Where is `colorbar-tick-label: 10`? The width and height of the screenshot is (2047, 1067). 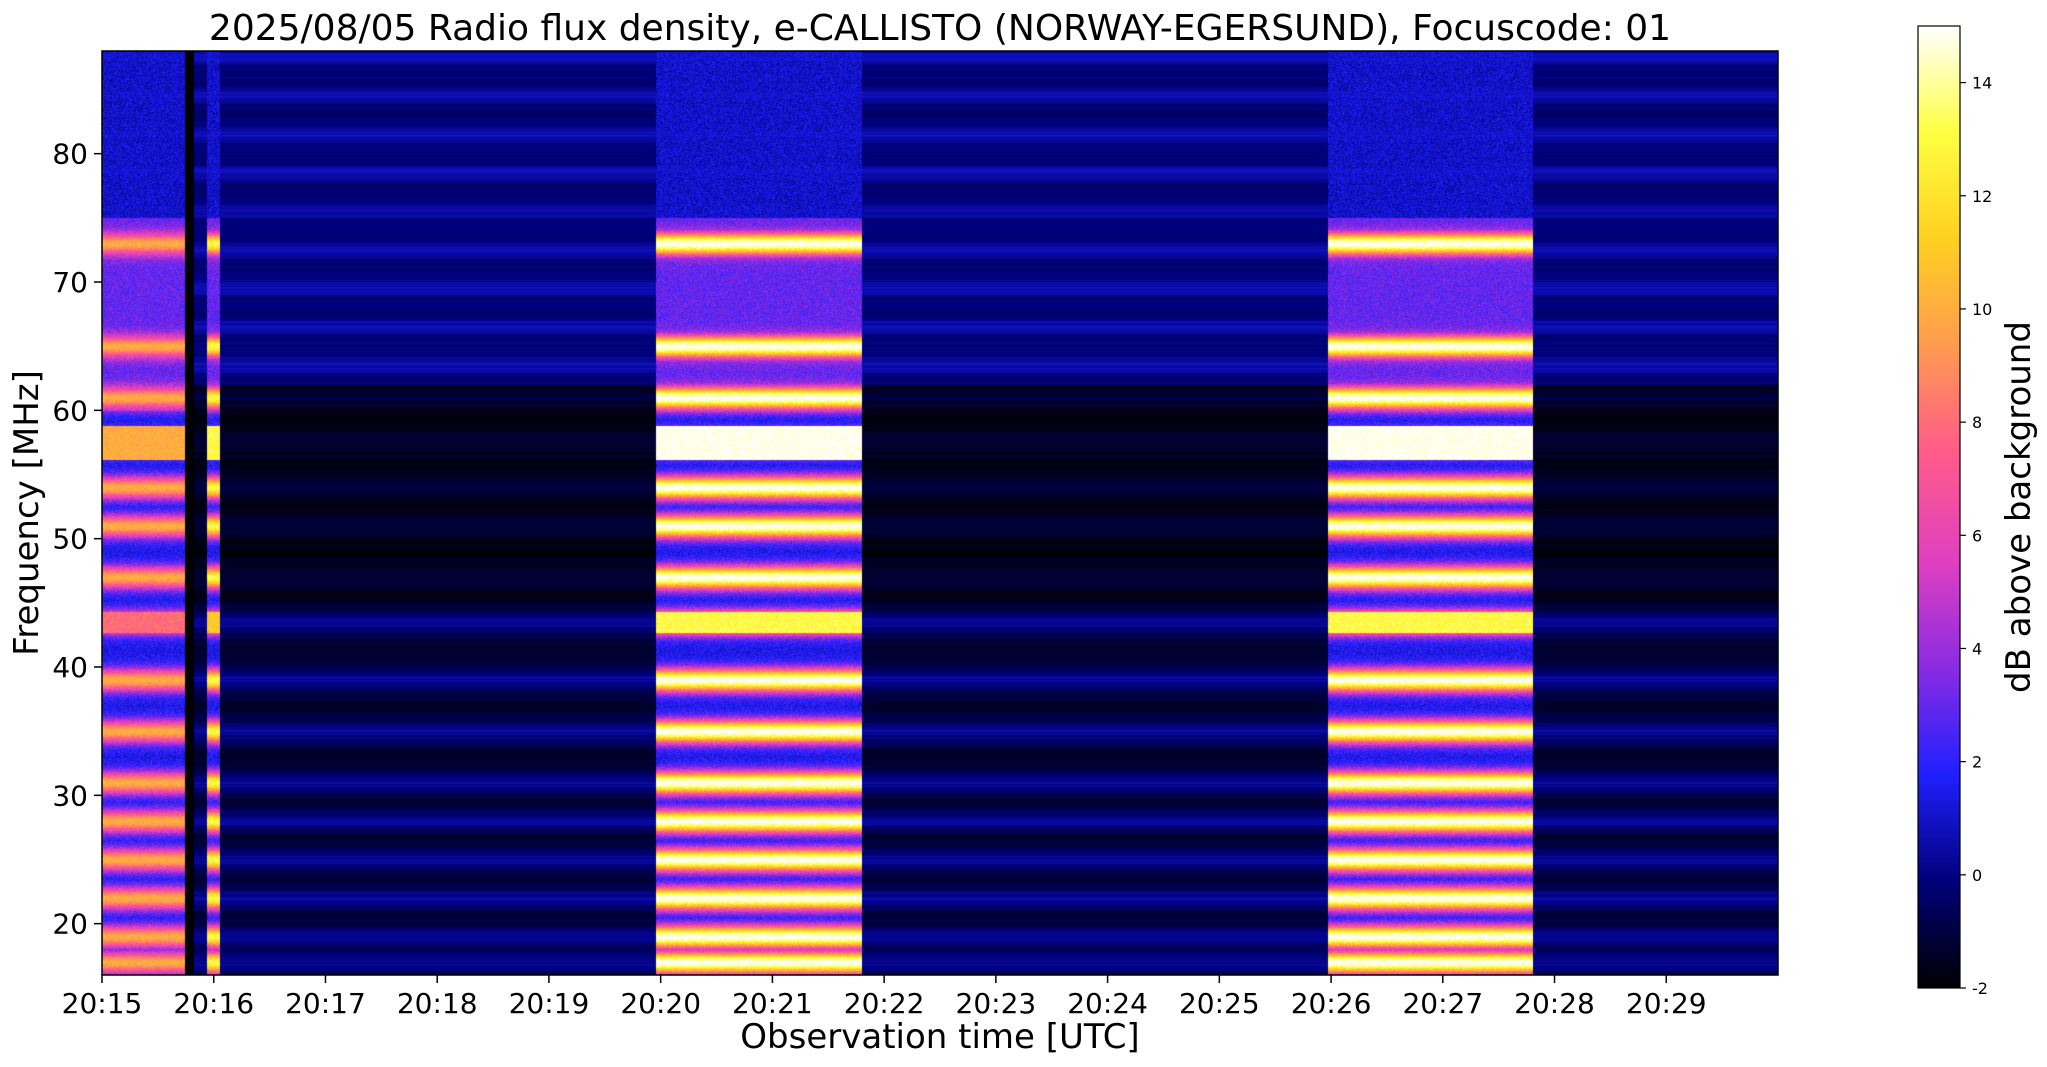
colorbar-tick-label: 10 is located at coordinates (1982, 309).